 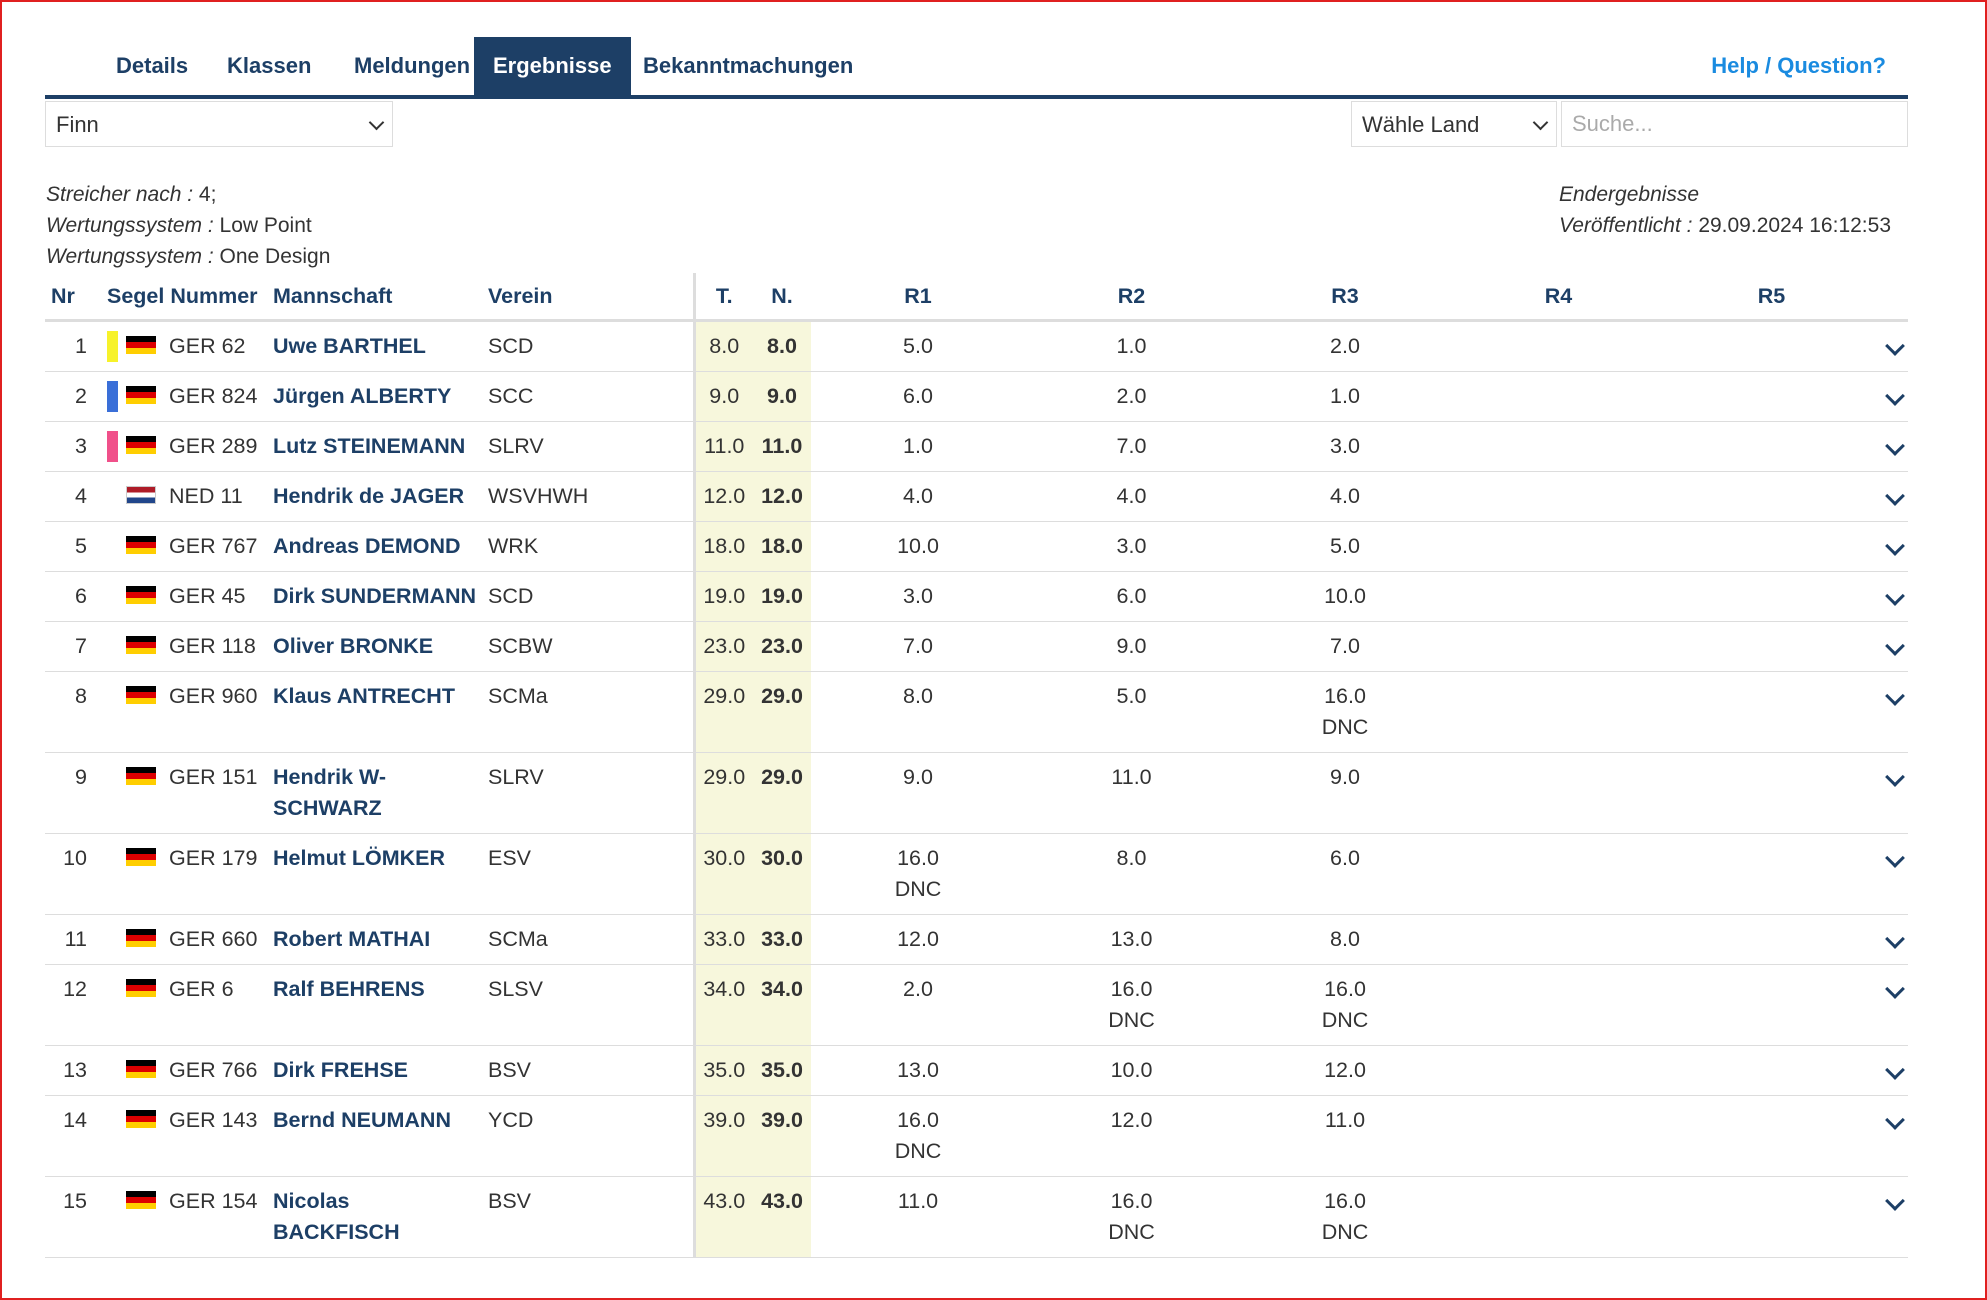 I want to click on tab-meldungen: Meldungen, so click(x=412, y=65).